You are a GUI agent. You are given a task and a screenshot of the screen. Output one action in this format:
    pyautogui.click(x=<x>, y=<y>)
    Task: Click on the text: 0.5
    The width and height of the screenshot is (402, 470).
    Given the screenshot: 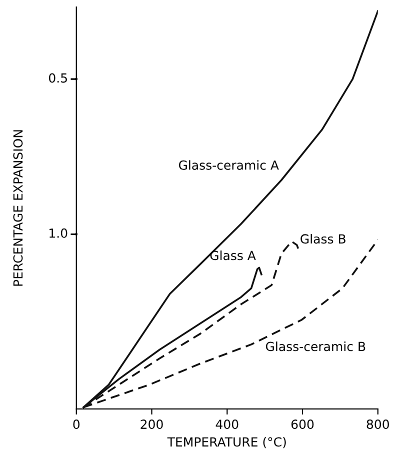 What is the action you would take?
    pyautogui.click(x=57, y=78)
    